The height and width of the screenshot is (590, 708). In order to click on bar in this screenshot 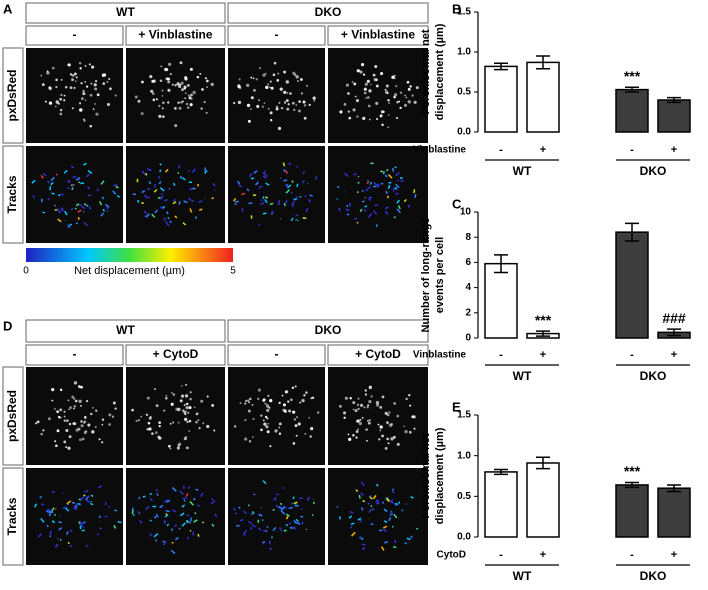, I will do `click(501, 504)`.